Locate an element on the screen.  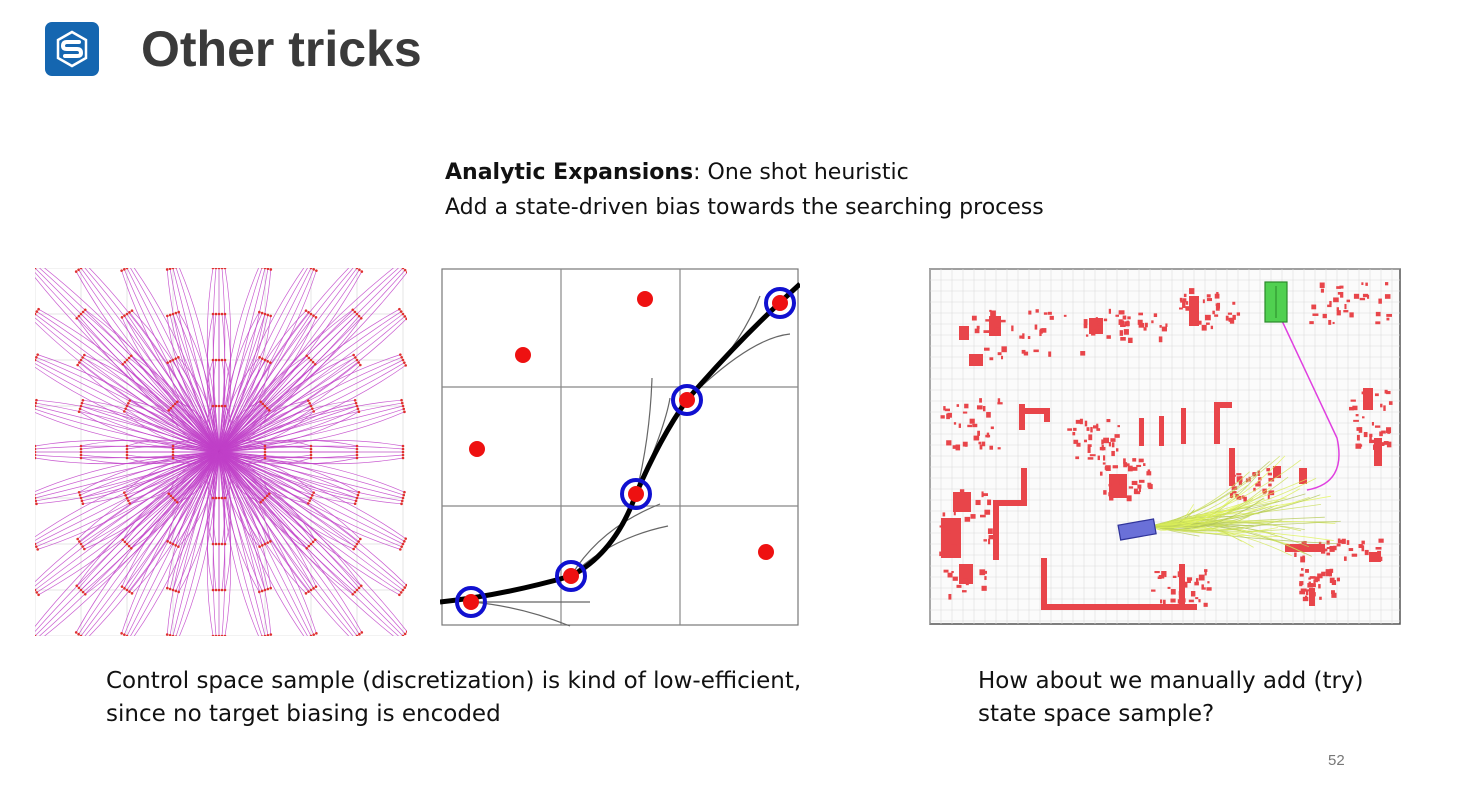
intro-line-1: Analytic Expansions: One shot heuristic is located at coordinates (744, 172).